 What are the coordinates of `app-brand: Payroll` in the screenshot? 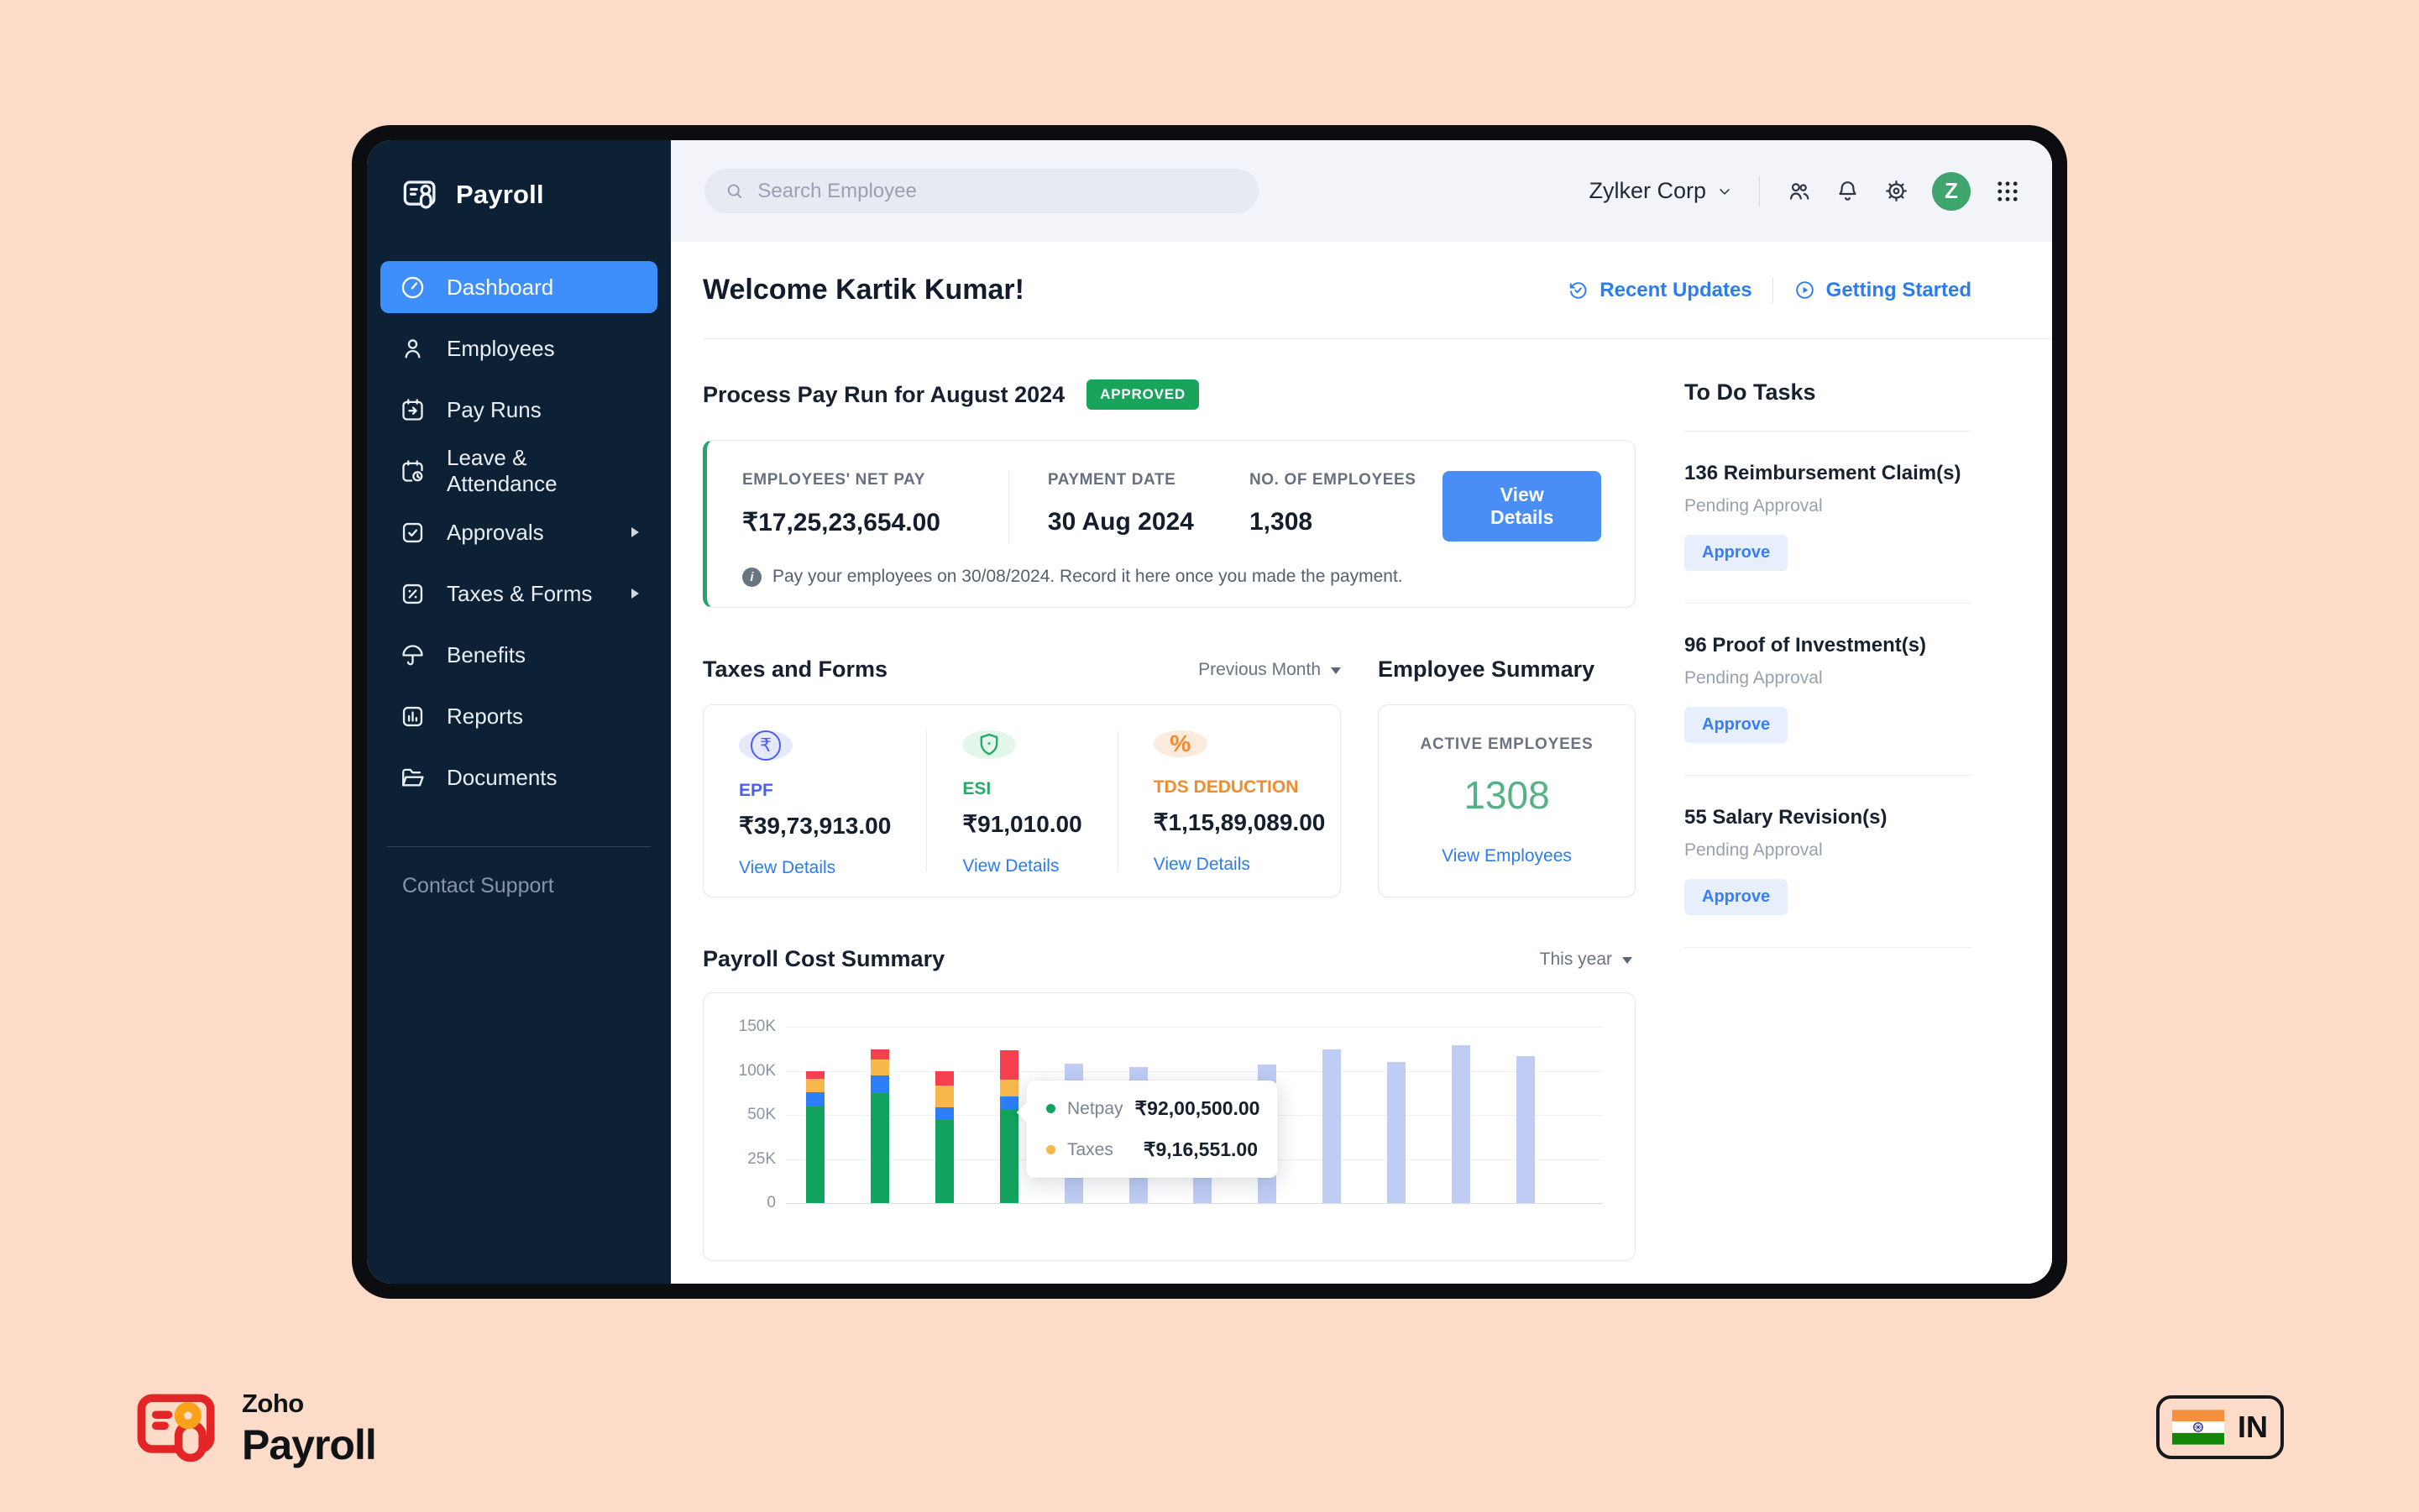 It's located at (500, 194).